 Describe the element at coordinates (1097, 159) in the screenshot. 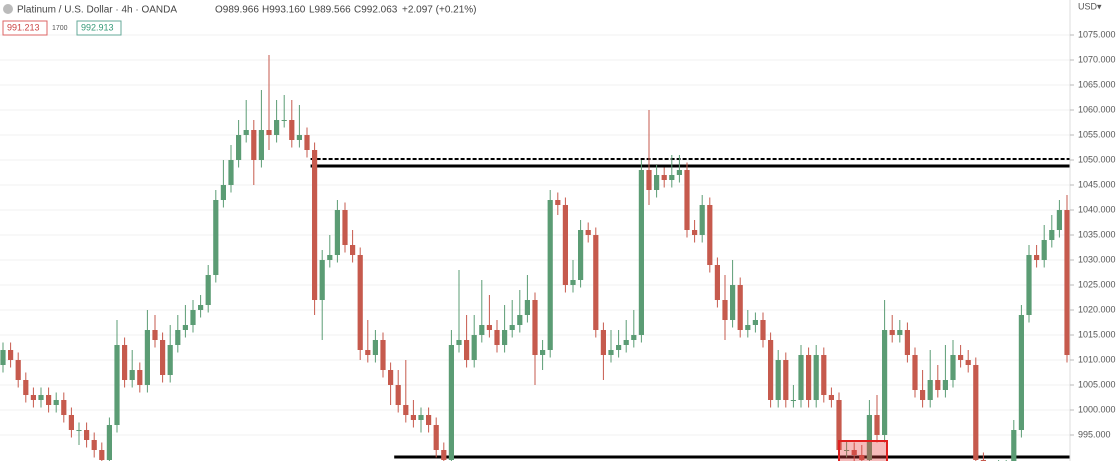

I see `y-tick-label: 1050.000` at that location.